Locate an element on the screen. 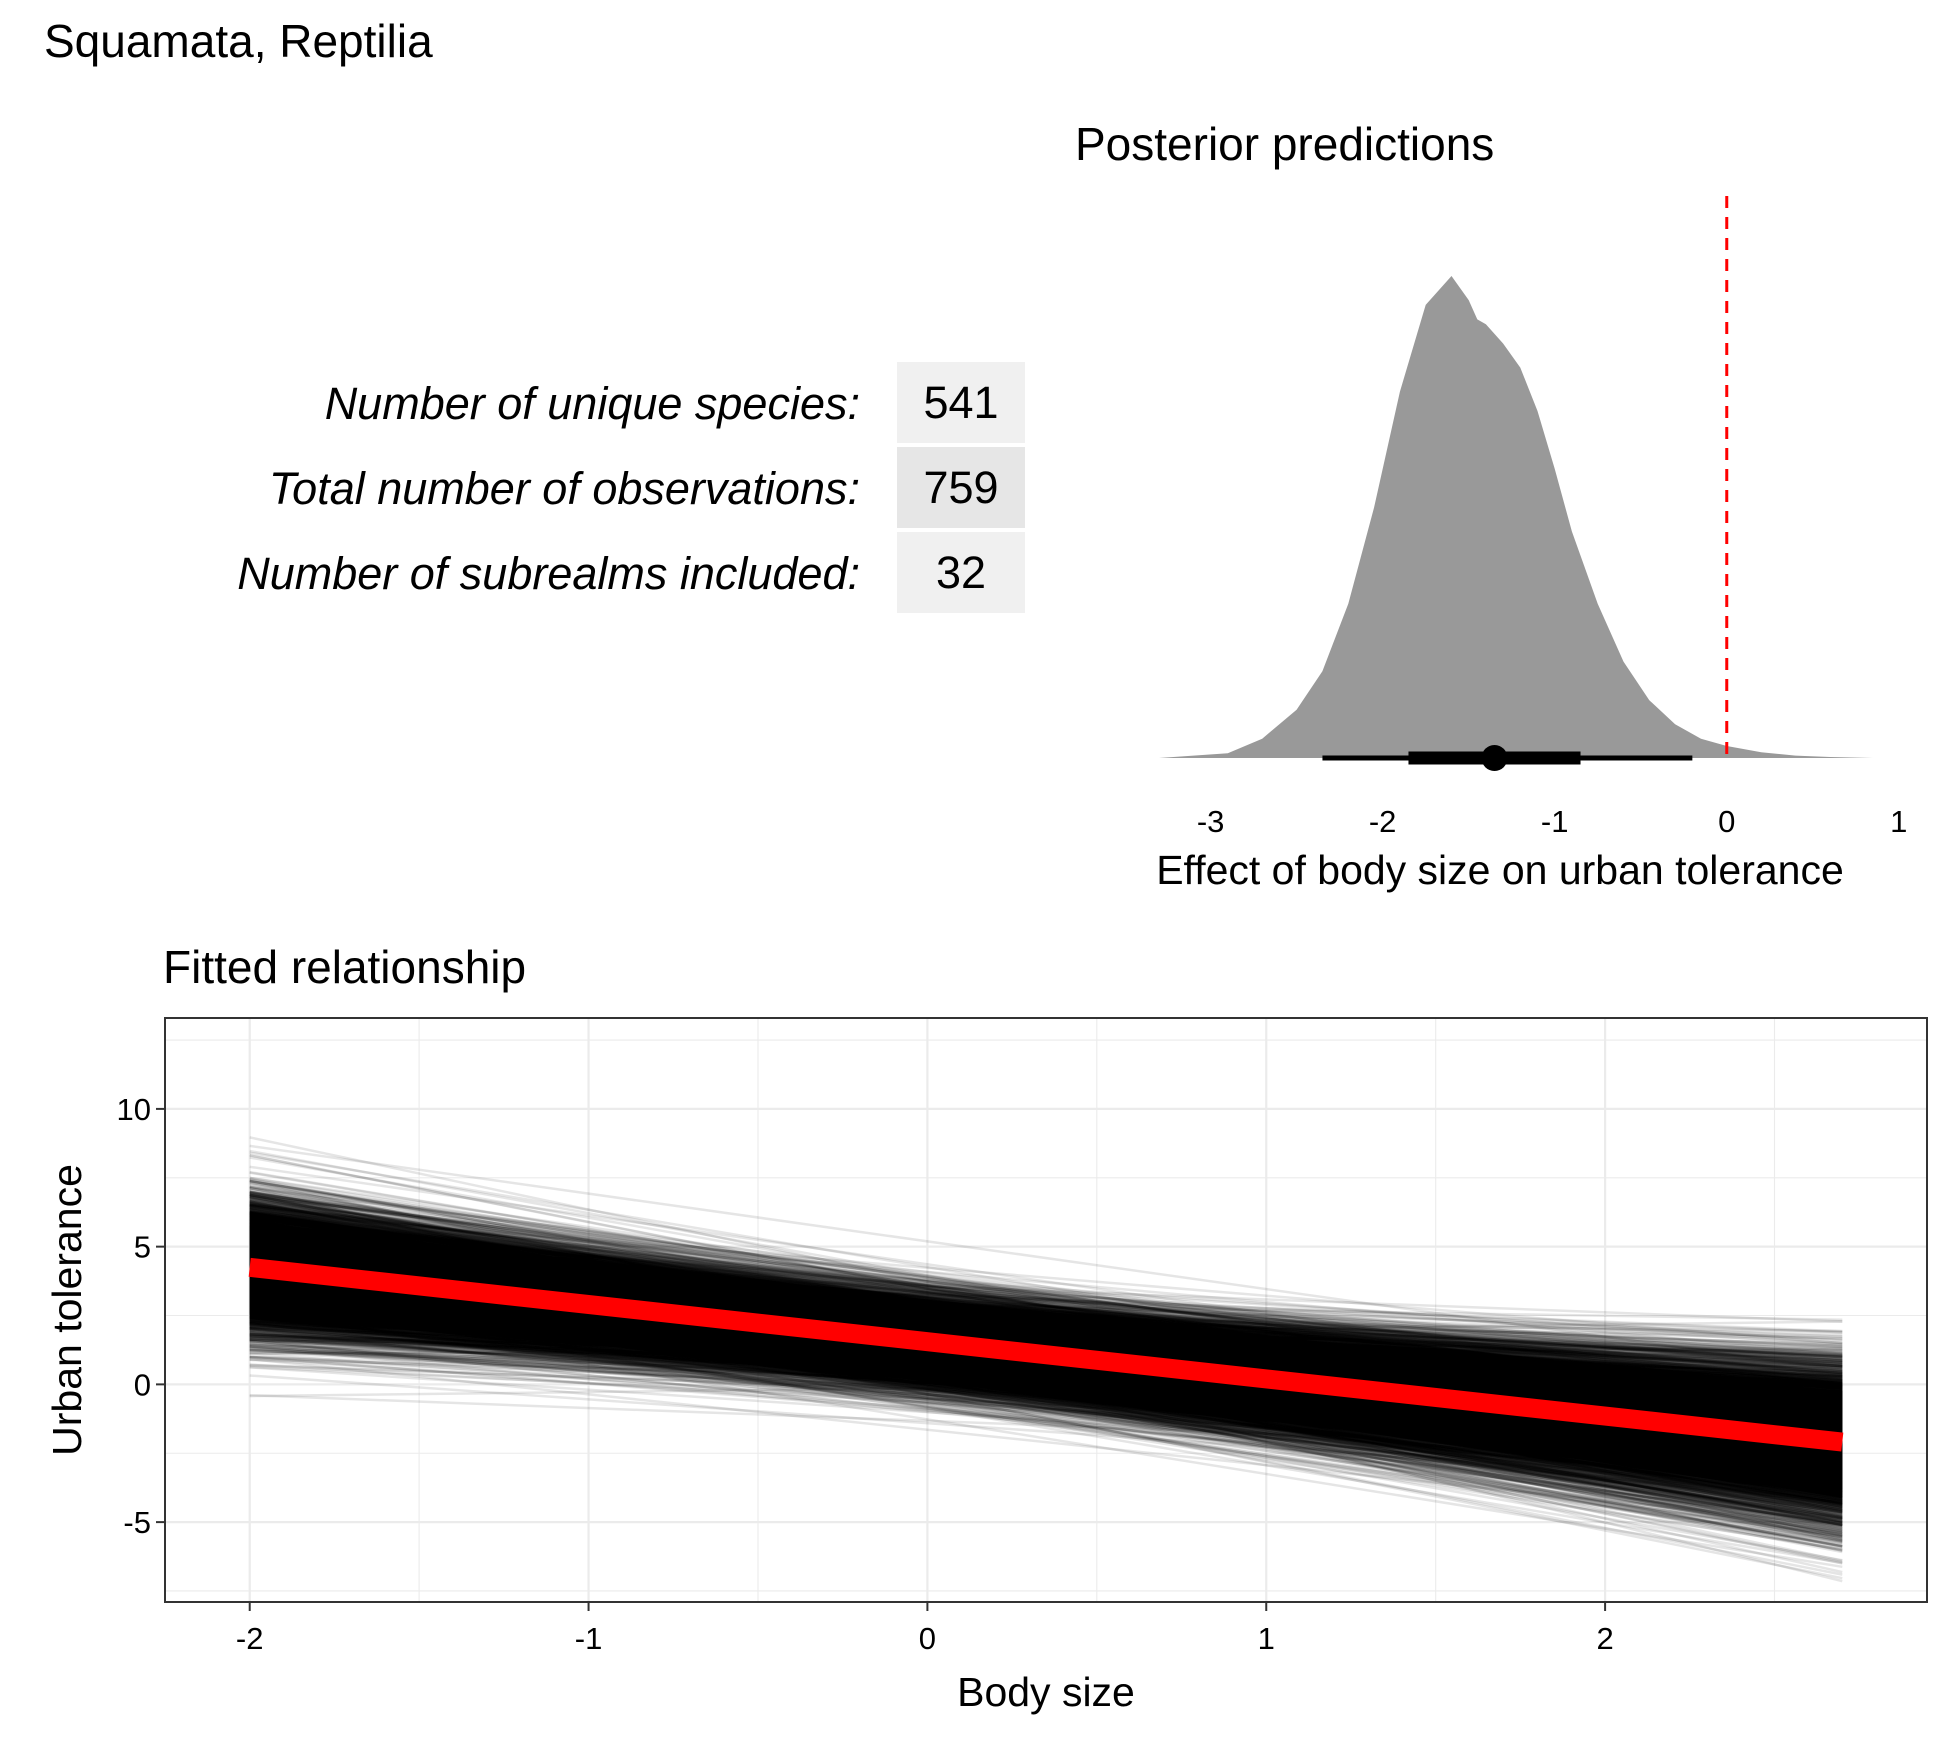  fitted-y-axis: -5 0 5 10 is located at coordinates (141, 1316).